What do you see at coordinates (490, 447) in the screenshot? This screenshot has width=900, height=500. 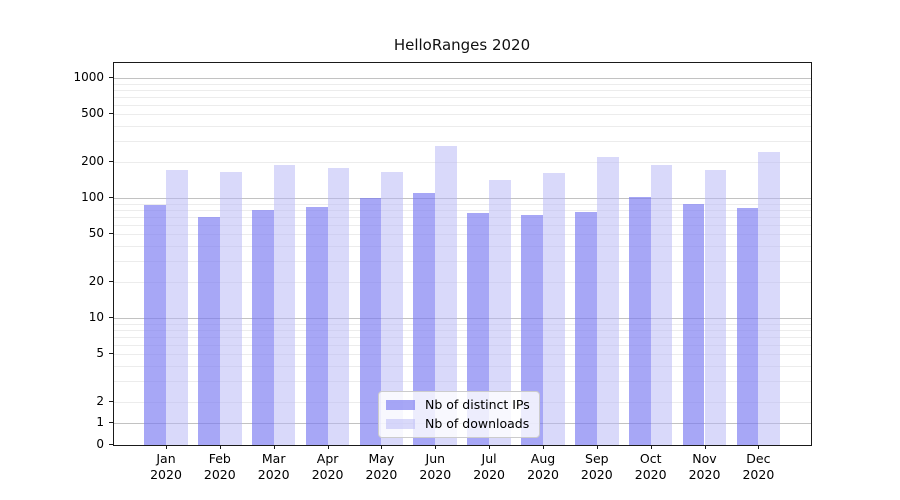 I see `x-tick-mark-jul` at bounding box center [490, 447].